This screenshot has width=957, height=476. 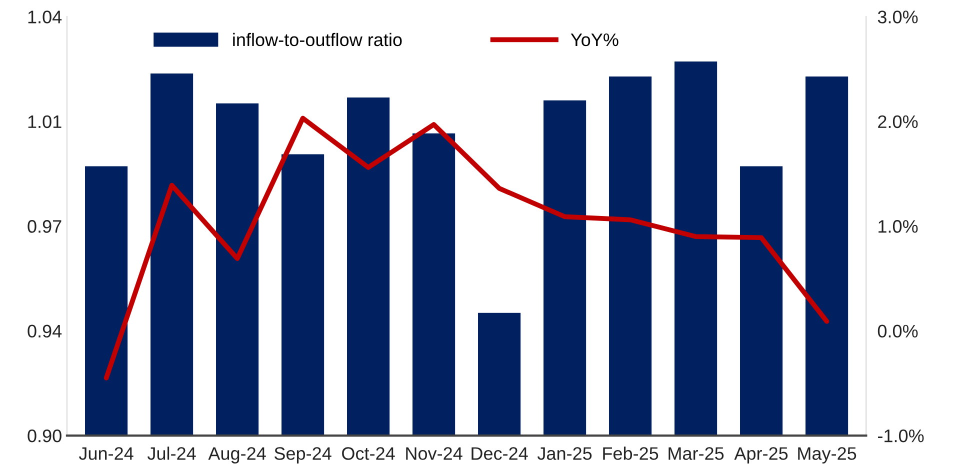 What do you see at coordinates (594, 39) in the screenshot?
I see `legend-label: YoY%` at bounding box center [594, 39].